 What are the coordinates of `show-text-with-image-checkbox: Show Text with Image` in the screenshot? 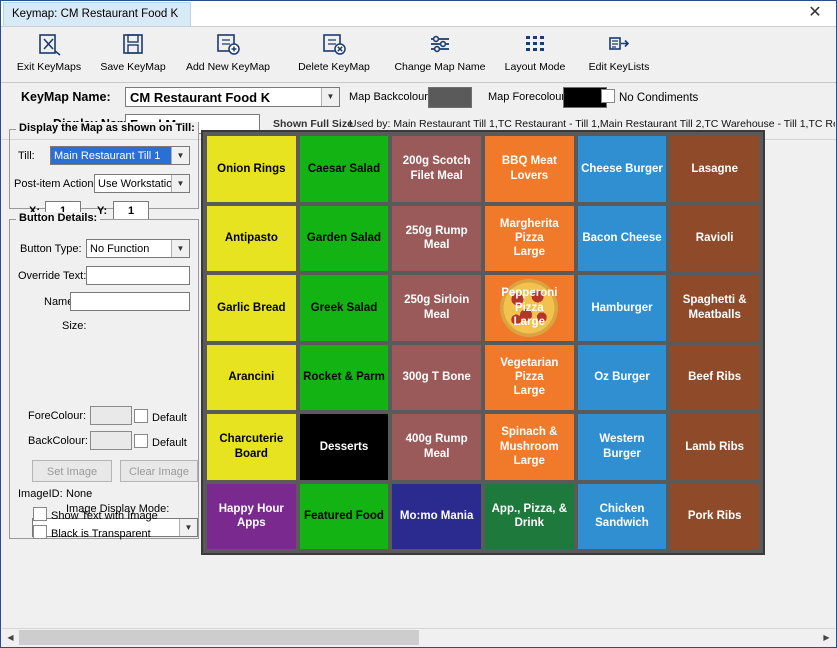 It's located at (95, 514).